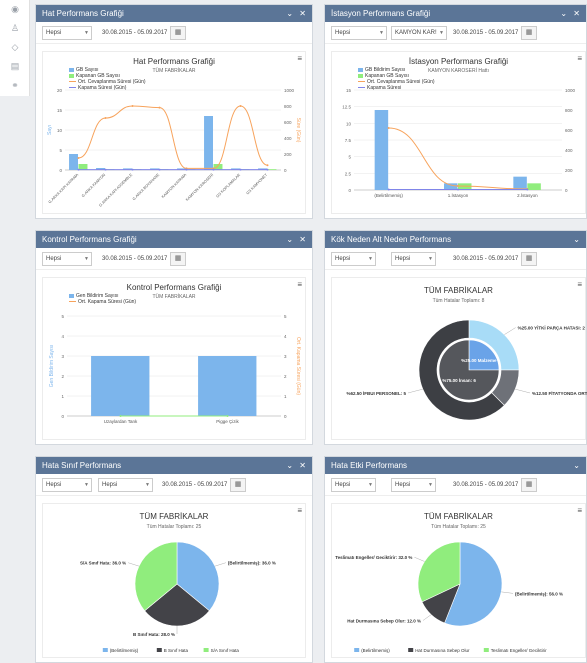  Describe the element at coordinates (60, 90) in the screenshot. I see `y-tick-label: 20` at that location.